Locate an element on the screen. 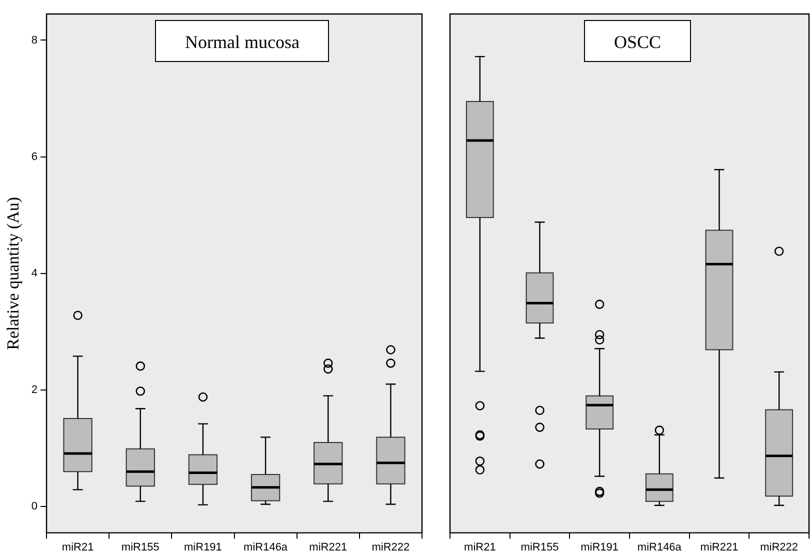  y-tick-label: 0 is located at coordinates (34, 506).